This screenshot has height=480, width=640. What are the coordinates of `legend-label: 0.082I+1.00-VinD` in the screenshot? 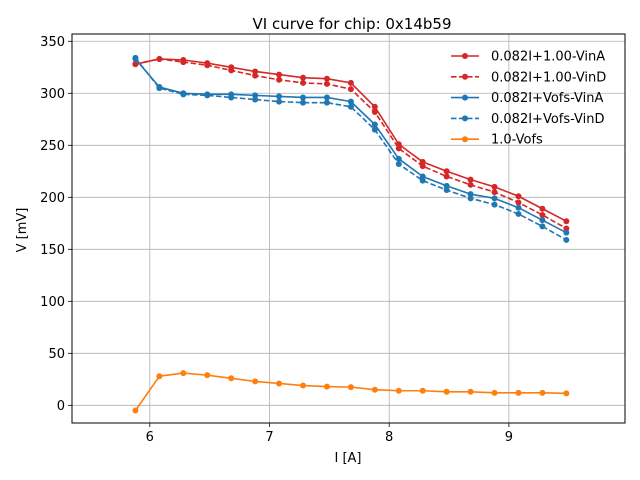 It's located at (548, 77).